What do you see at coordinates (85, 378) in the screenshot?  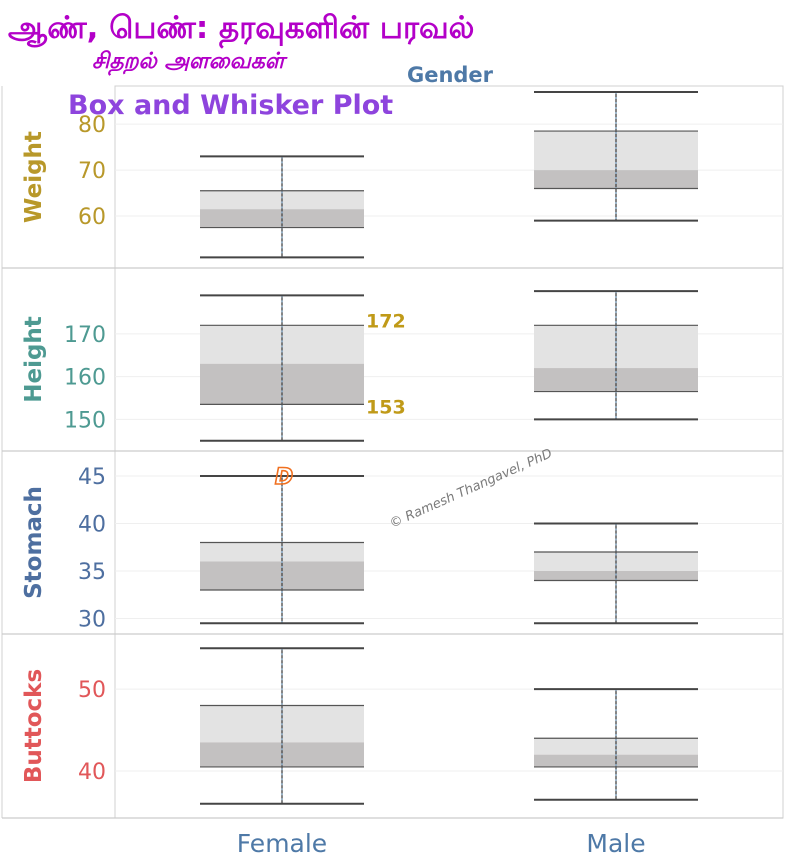 I see `tick-label-height-160: 160` at bounding box center [85, 378].